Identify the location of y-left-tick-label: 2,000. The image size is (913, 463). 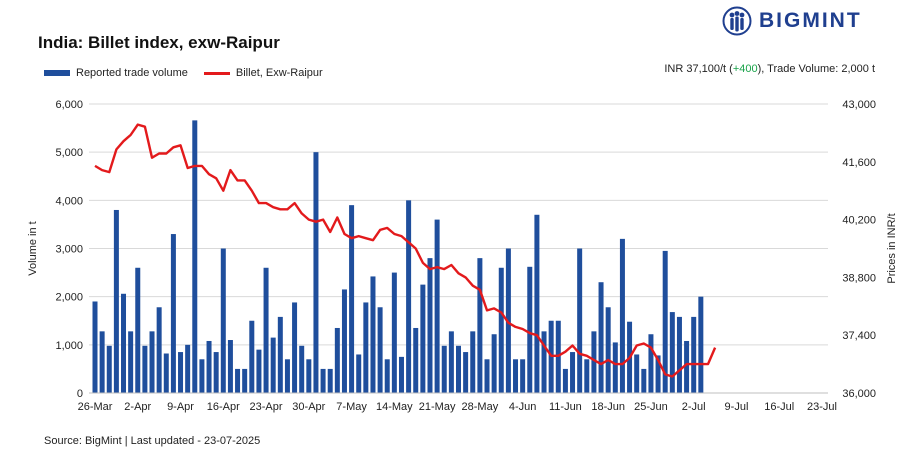
(69, 298).